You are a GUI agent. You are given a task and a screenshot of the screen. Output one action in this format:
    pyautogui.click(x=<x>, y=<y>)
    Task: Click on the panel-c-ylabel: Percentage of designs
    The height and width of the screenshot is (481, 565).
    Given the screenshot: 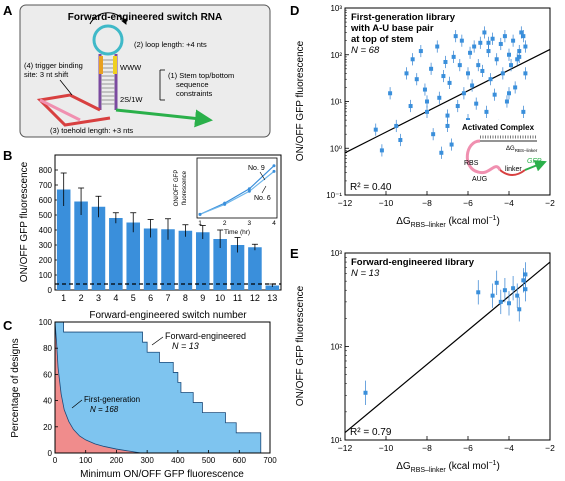 What is the action you would take?
    pyautogui.click(x=15, y=388)
    